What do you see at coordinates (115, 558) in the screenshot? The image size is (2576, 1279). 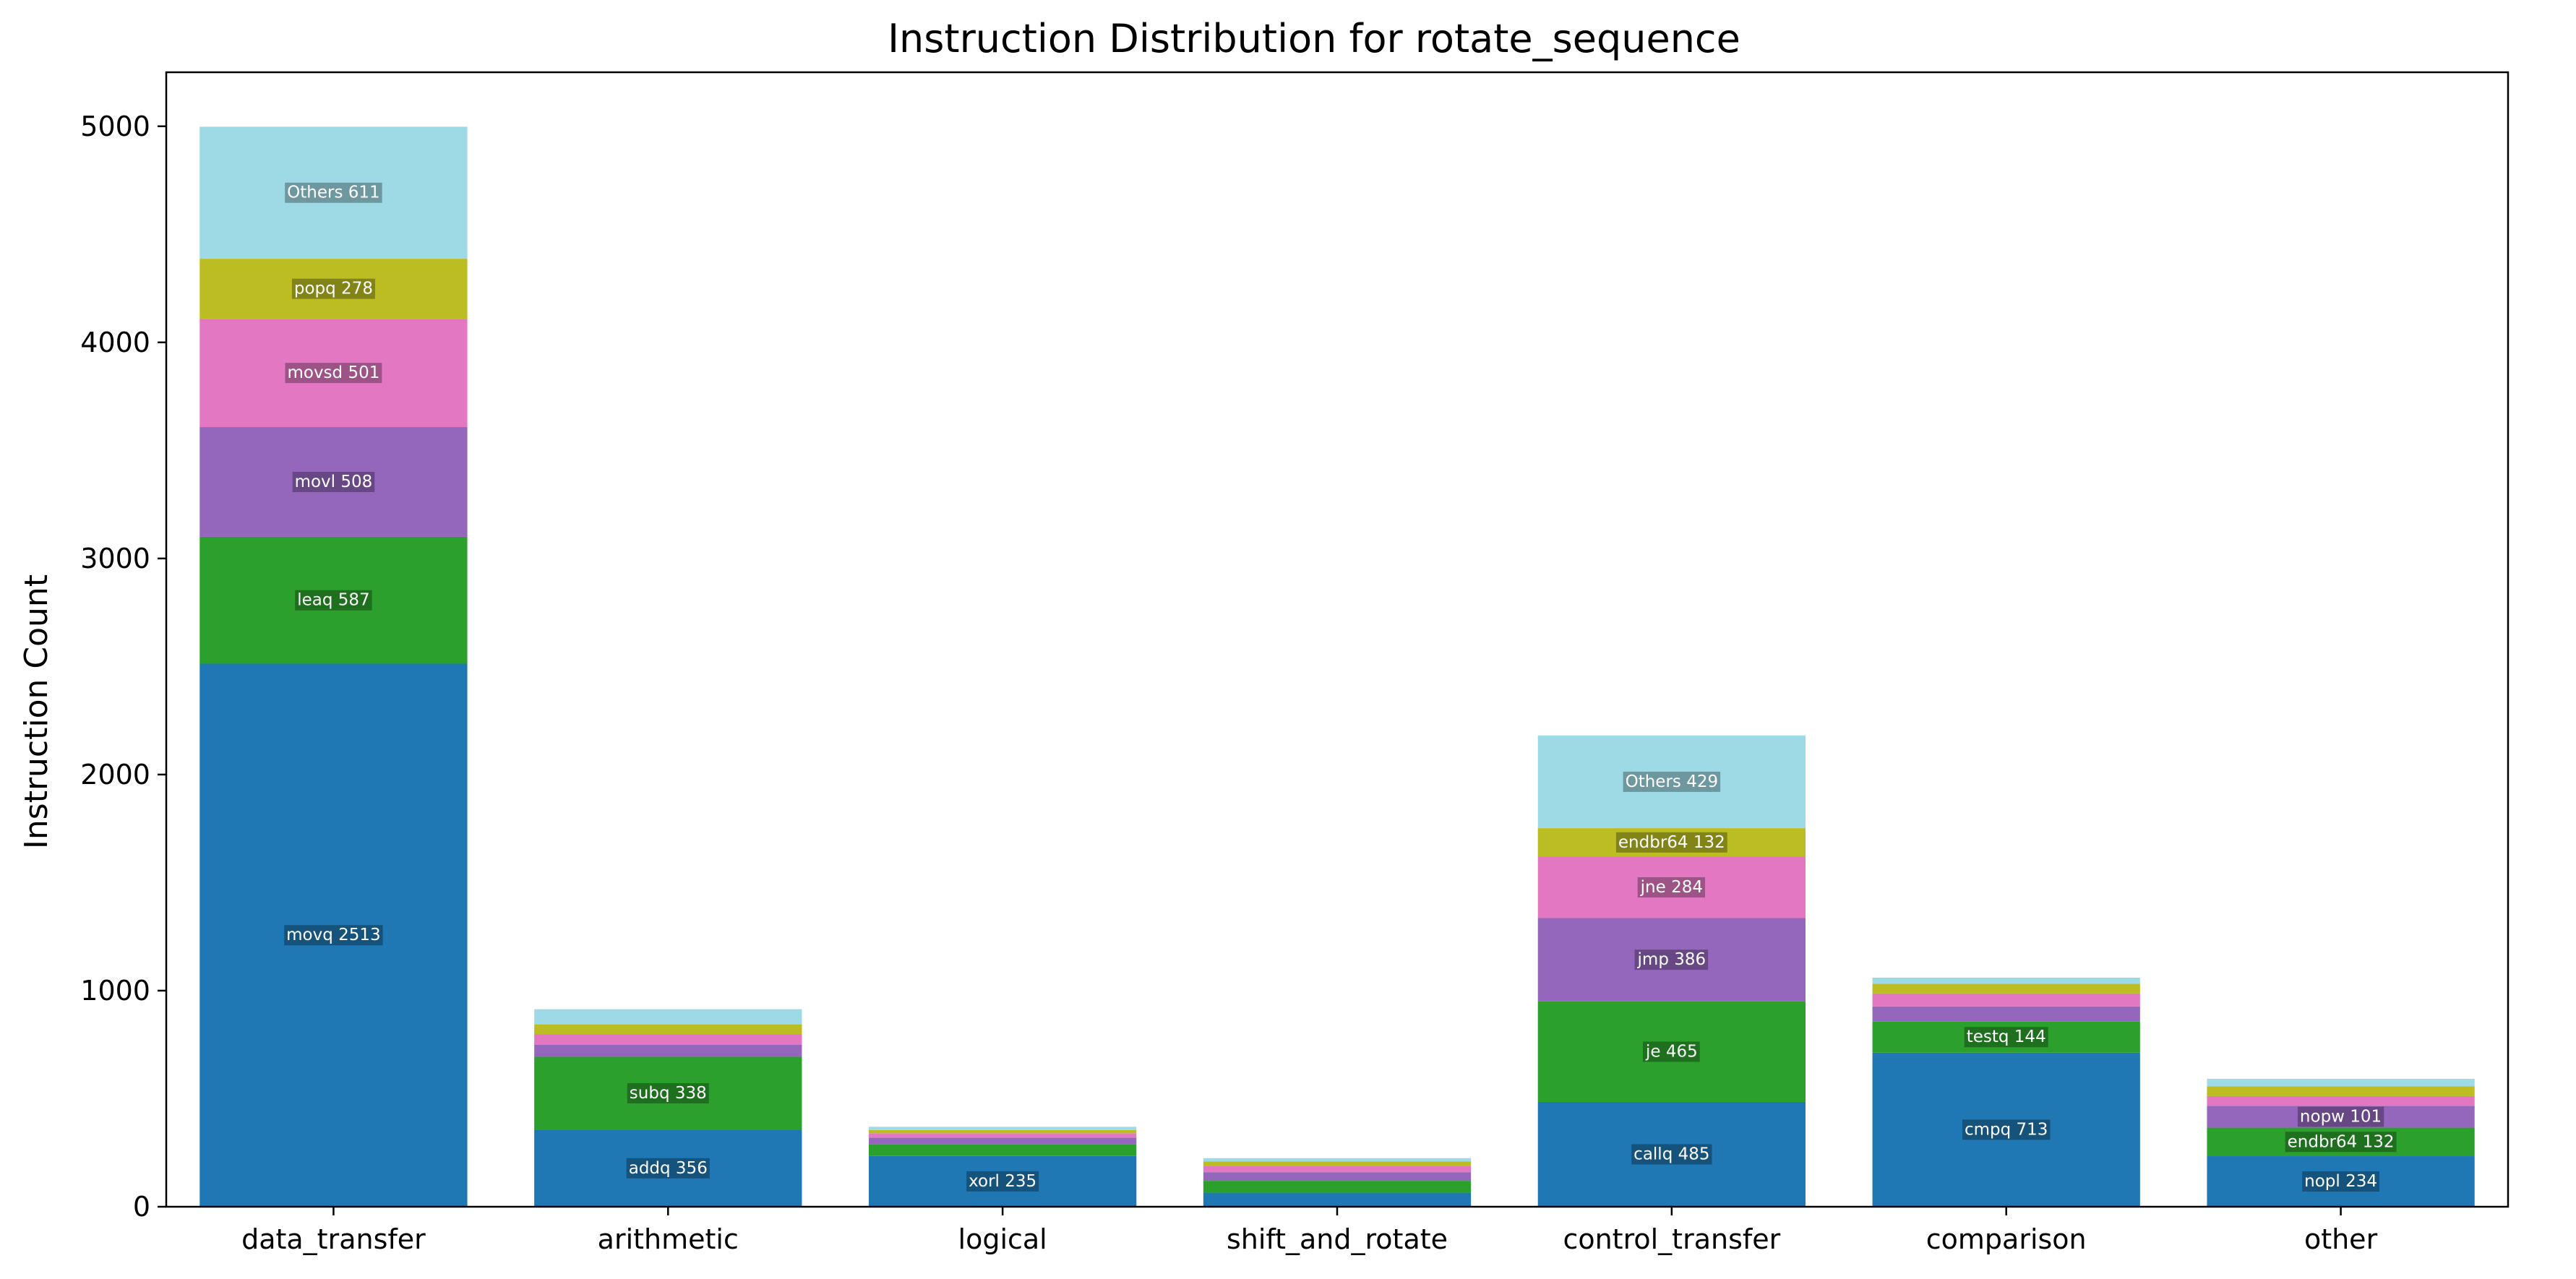 I see `y-tick-label: 3000` at bounding box center [115, 558].